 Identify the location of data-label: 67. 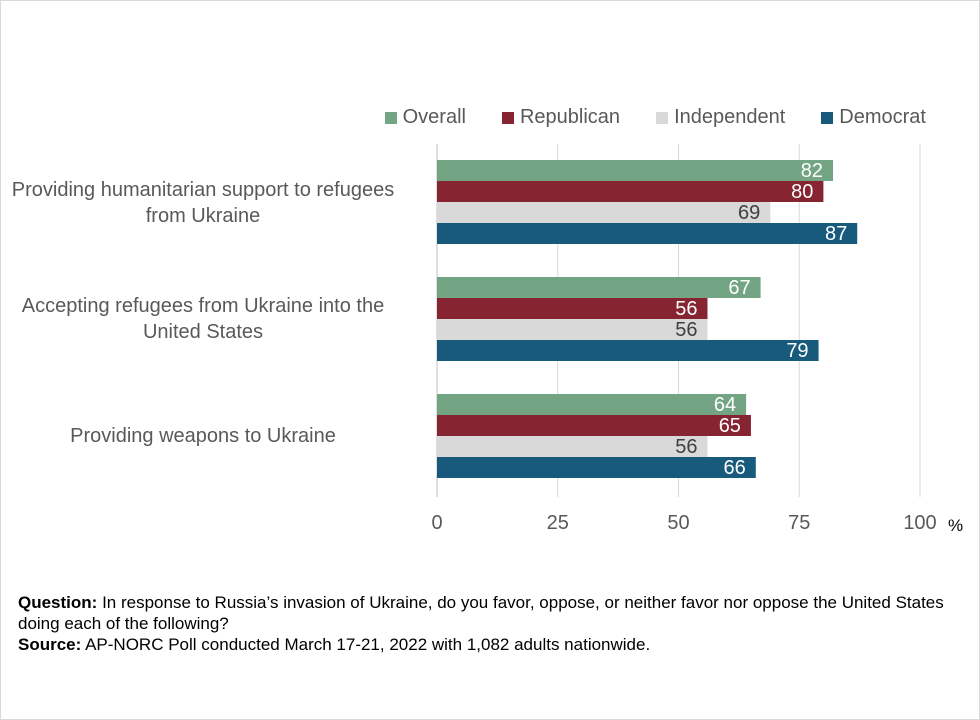
(739, 288).